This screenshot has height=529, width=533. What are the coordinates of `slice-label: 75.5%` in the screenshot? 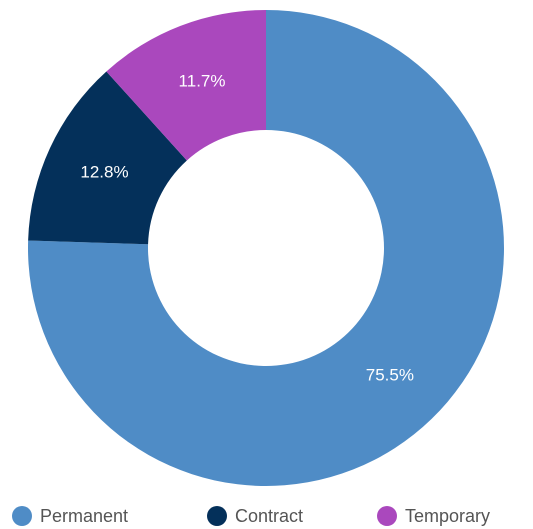 It's located at (390, 374).